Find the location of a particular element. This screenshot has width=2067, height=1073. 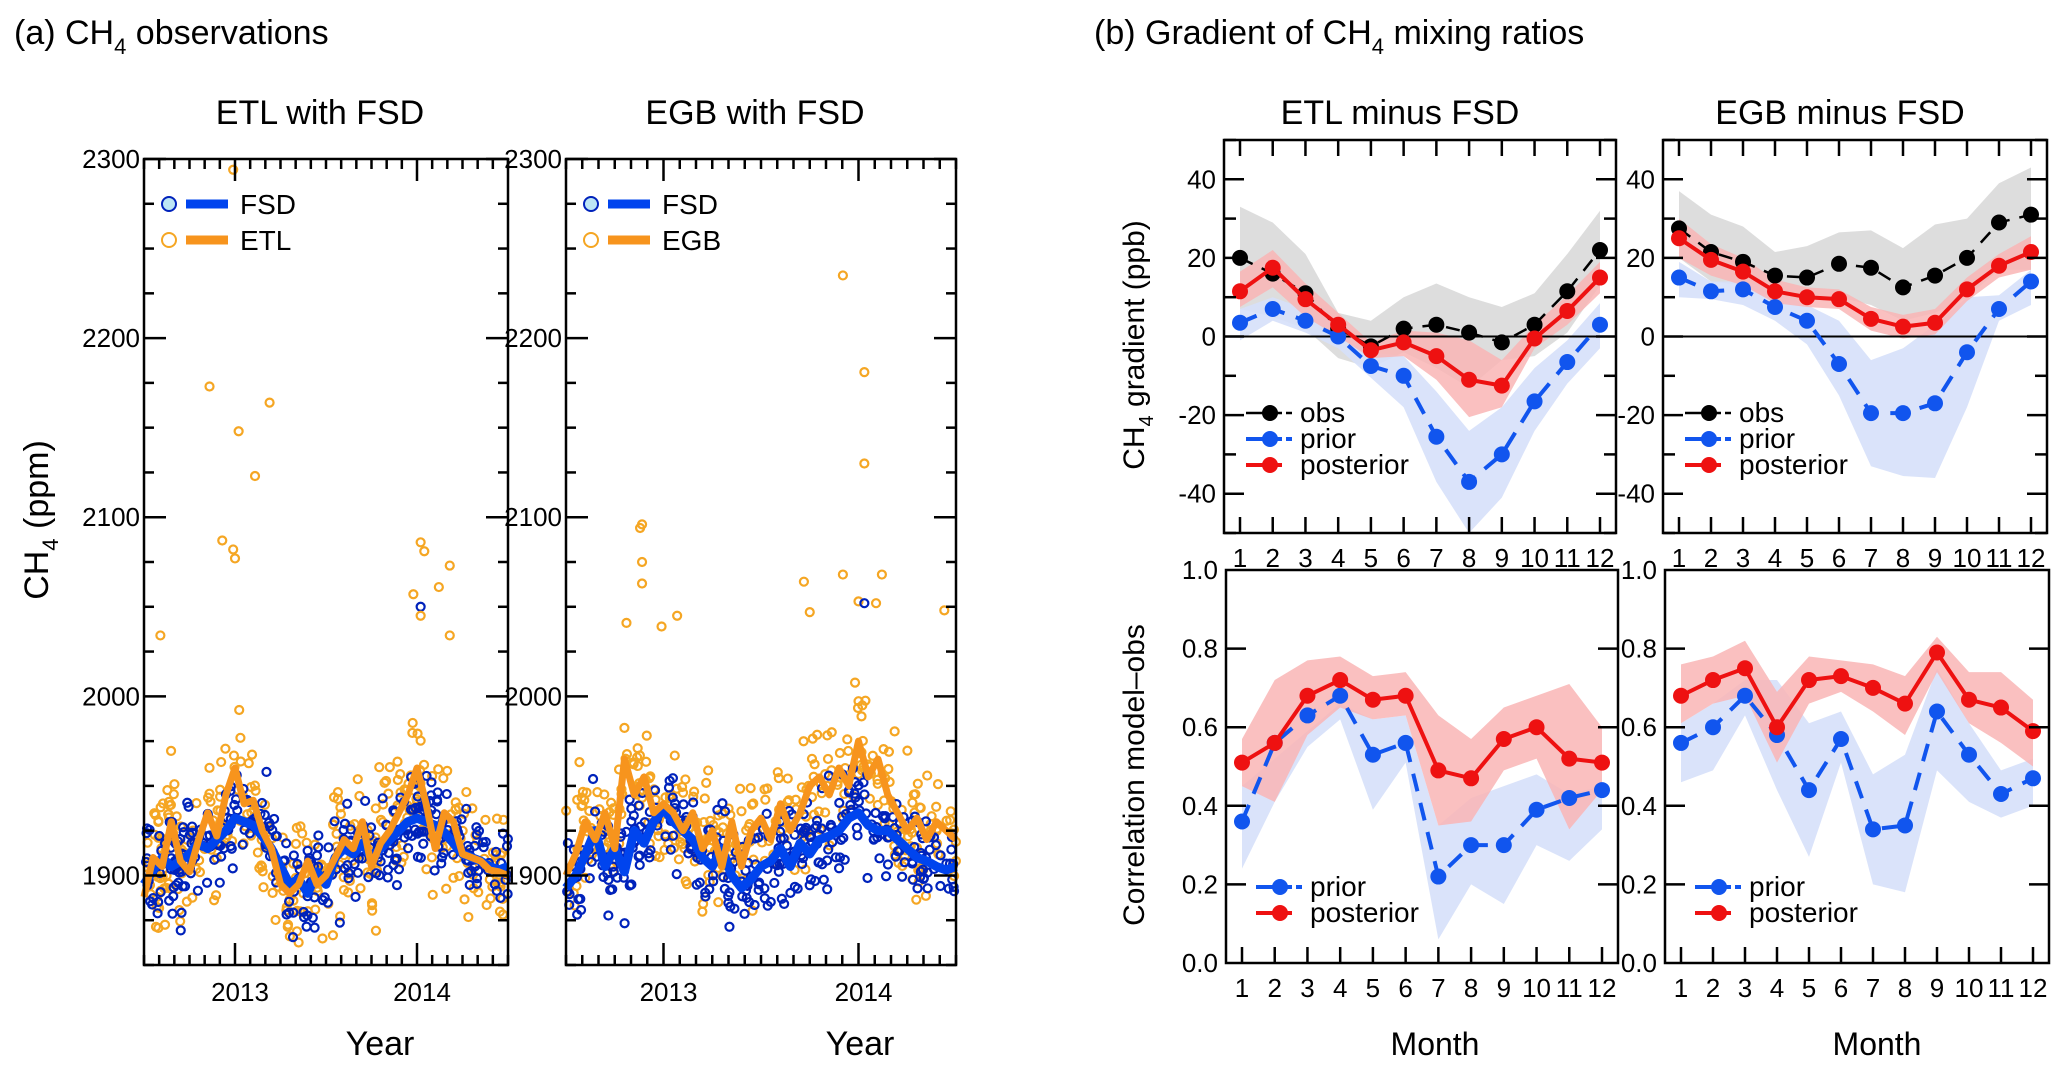

y-tick-label: 2200 is located at coordinates (533, 338).